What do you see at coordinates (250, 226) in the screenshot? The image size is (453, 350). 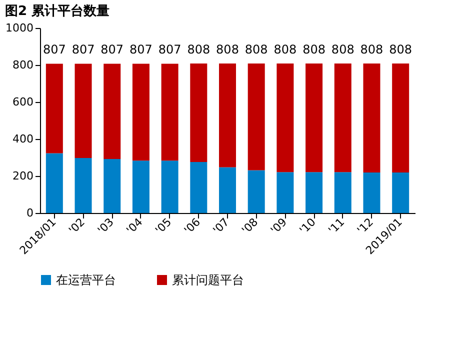 I see `x-tick-label: '08` at bounding box center [250, 226].